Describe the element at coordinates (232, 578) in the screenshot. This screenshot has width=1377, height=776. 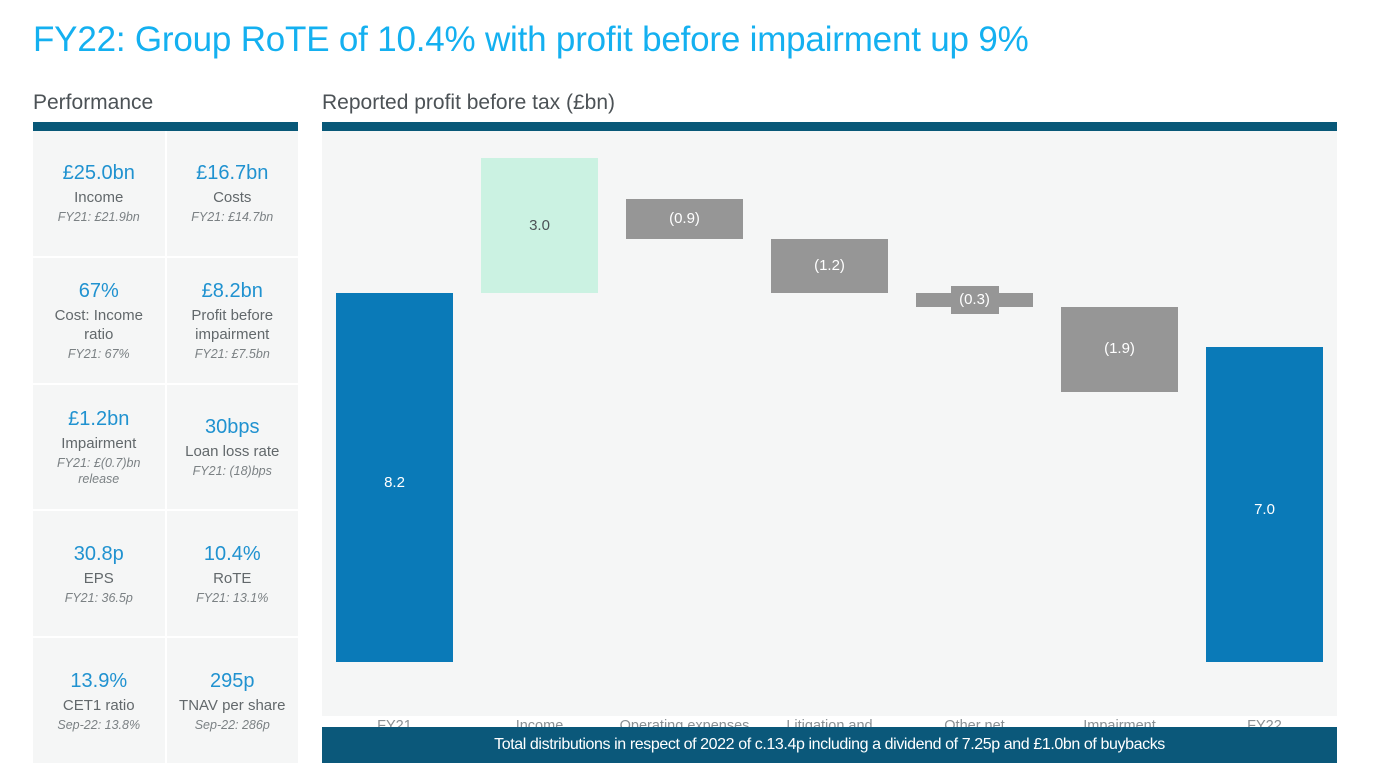
I see `performance-metric-label: RoTE` at that location.